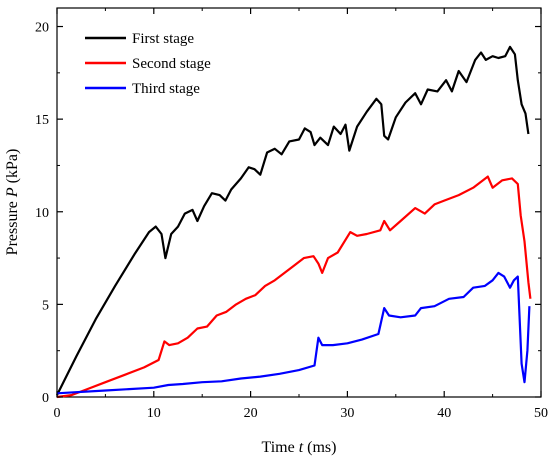 The width and height of the screenshot is (550, 464). Describe the element at coordinates (163, 39) in the screenshot. I see `legend-label-first-stage: First stage` at that location.